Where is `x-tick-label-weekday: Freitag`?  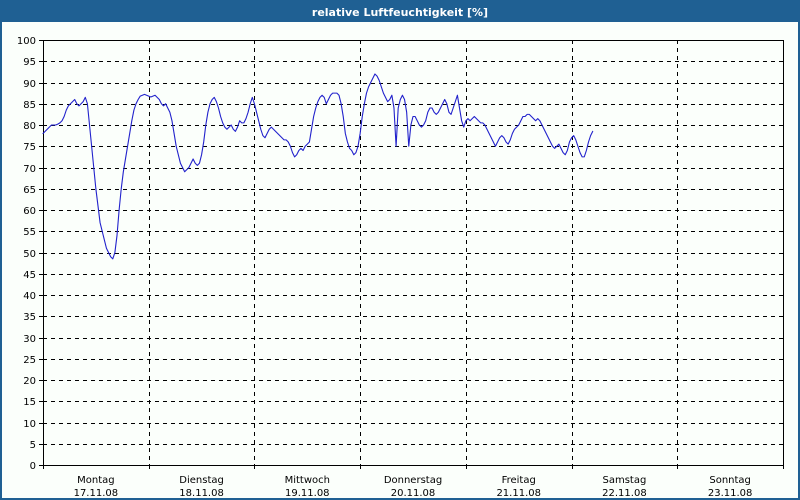 x-tick-label-weekday: Freitag is located at coordinates (519, 480).